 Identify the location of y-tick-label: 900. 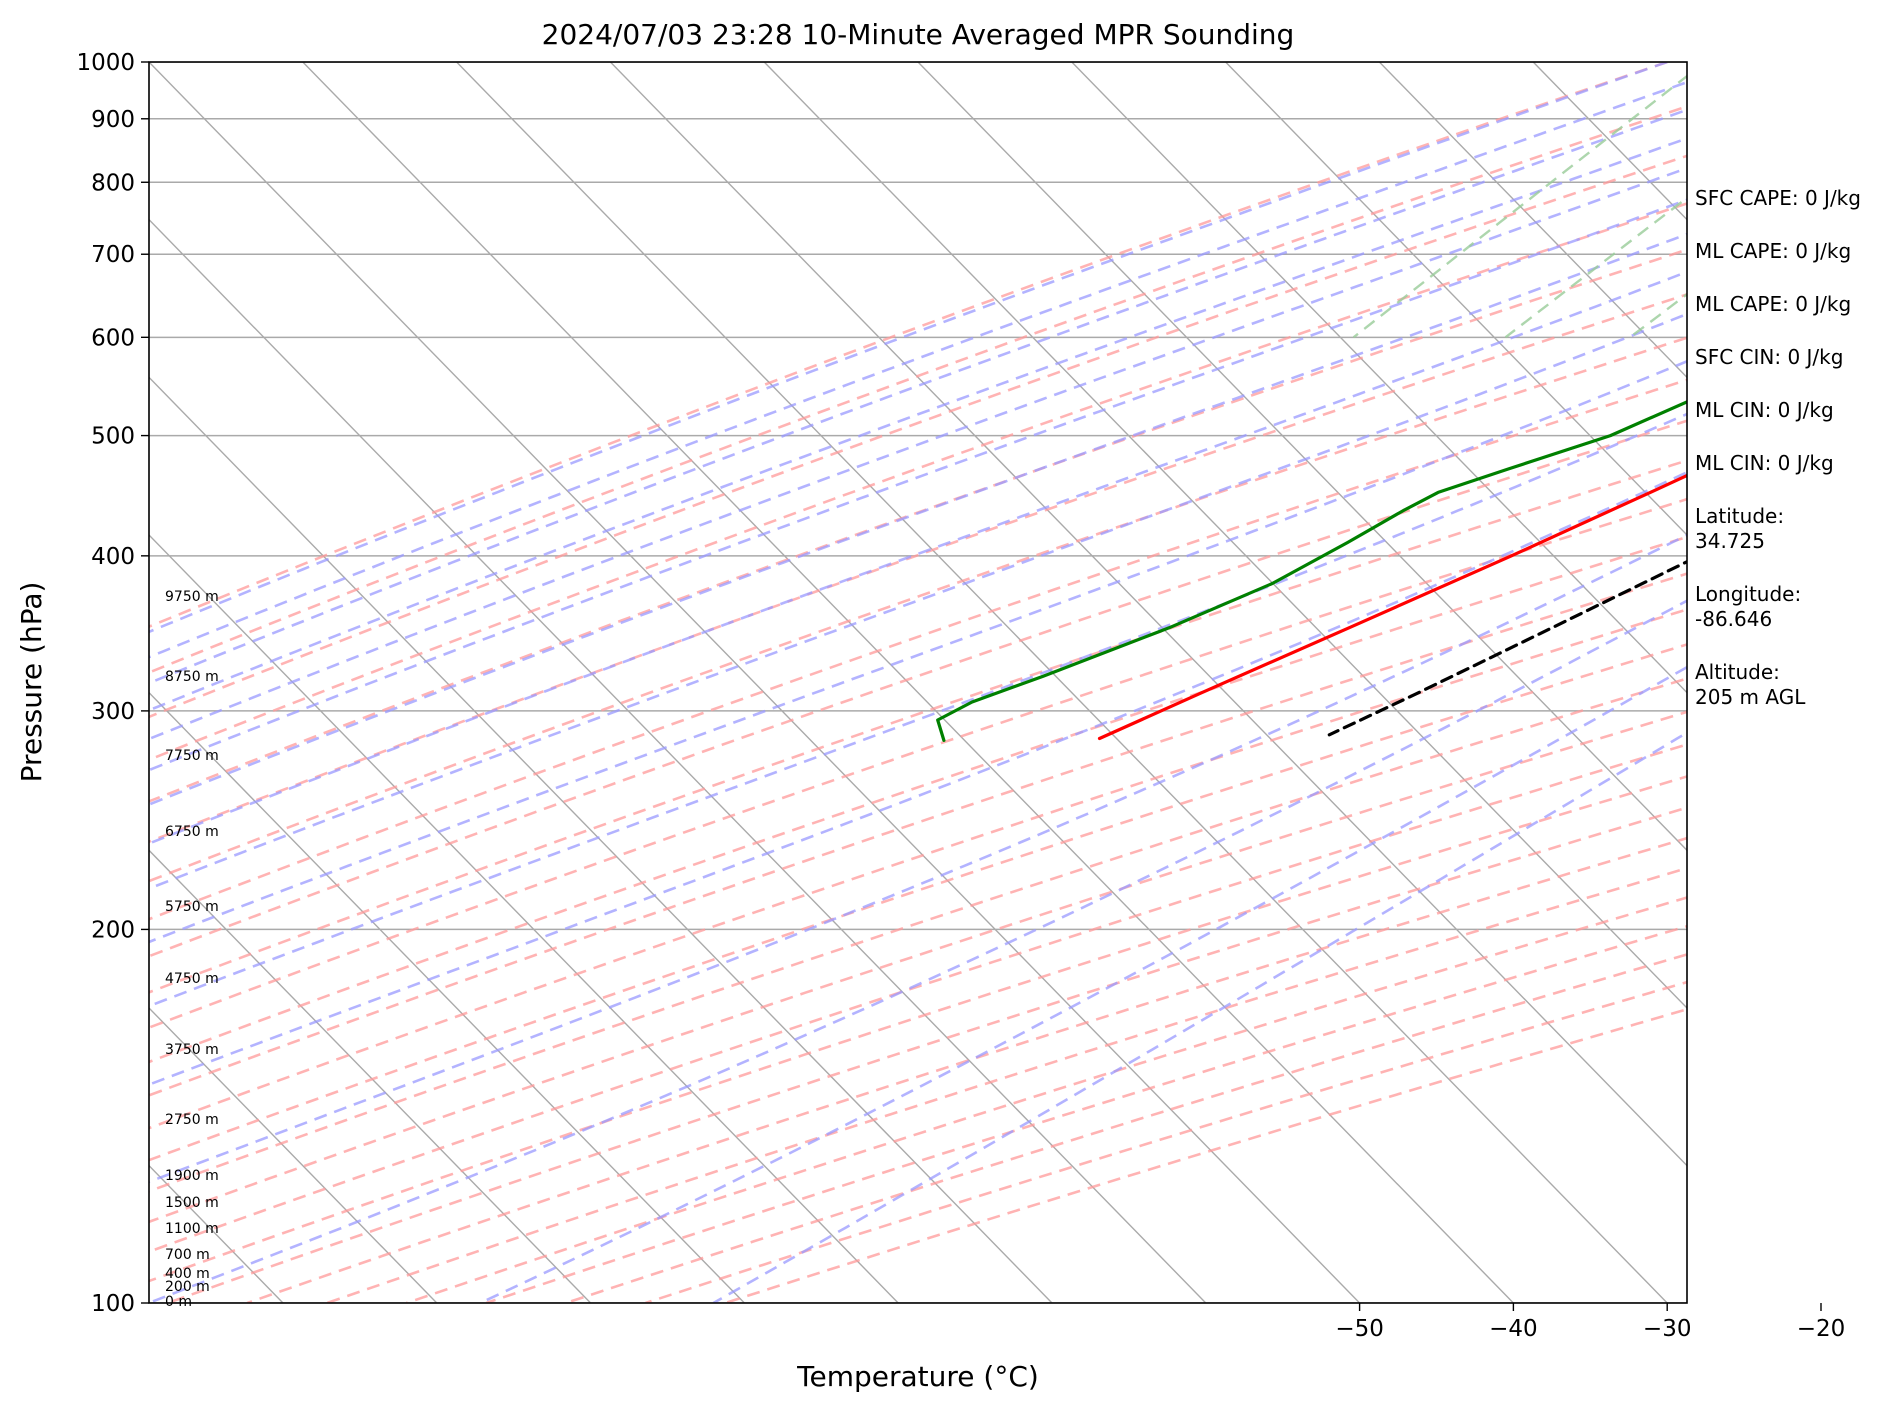
(113, 120).